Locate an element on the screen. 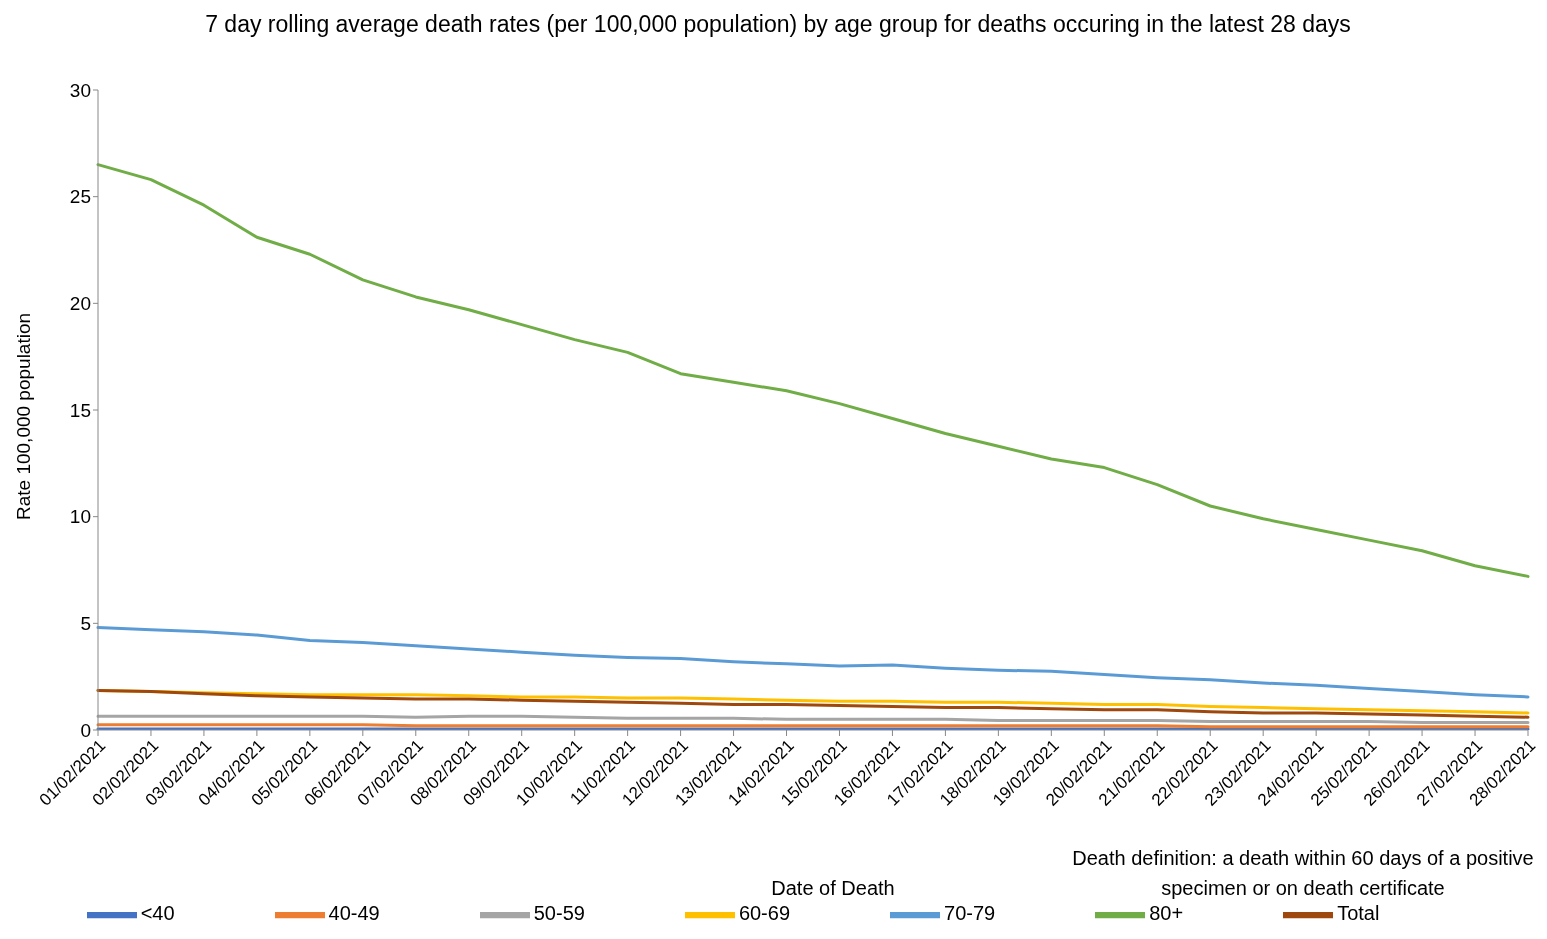 The height and width of the screenshot is (939, 1547). legend-label: Total is located at coordinates (1358, 913).